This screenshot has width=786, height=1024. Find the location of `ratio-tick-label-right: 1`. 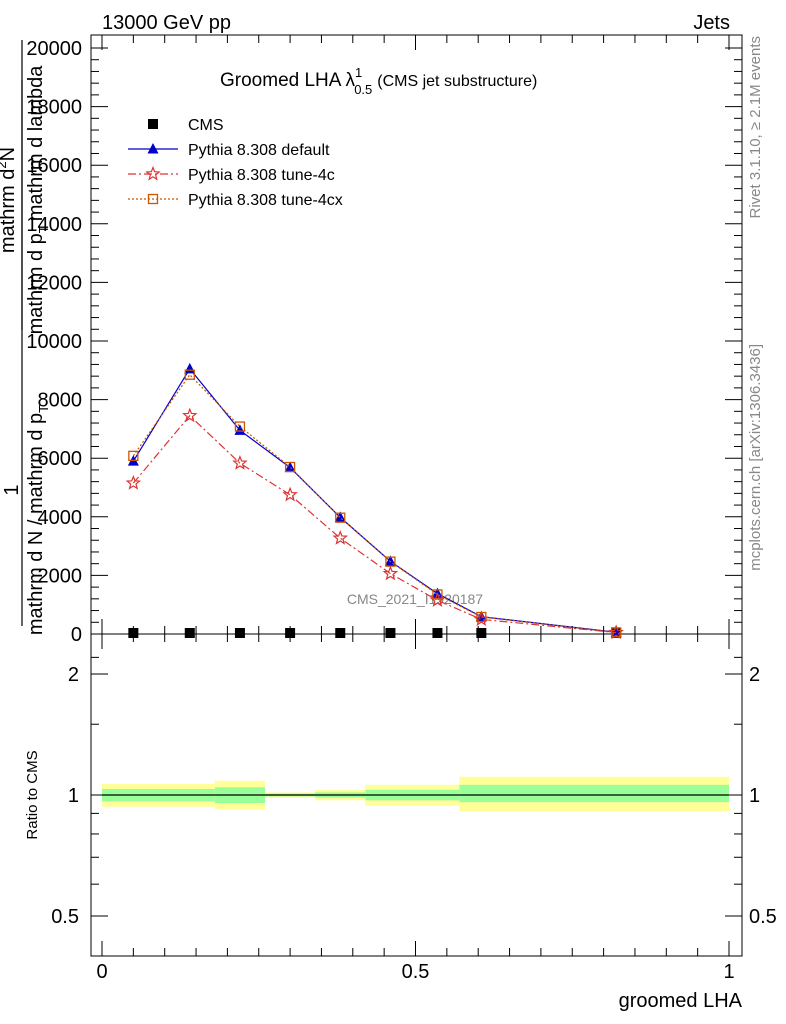

ratio-tick-label-right: 1 is located at coordinates (754, 796).